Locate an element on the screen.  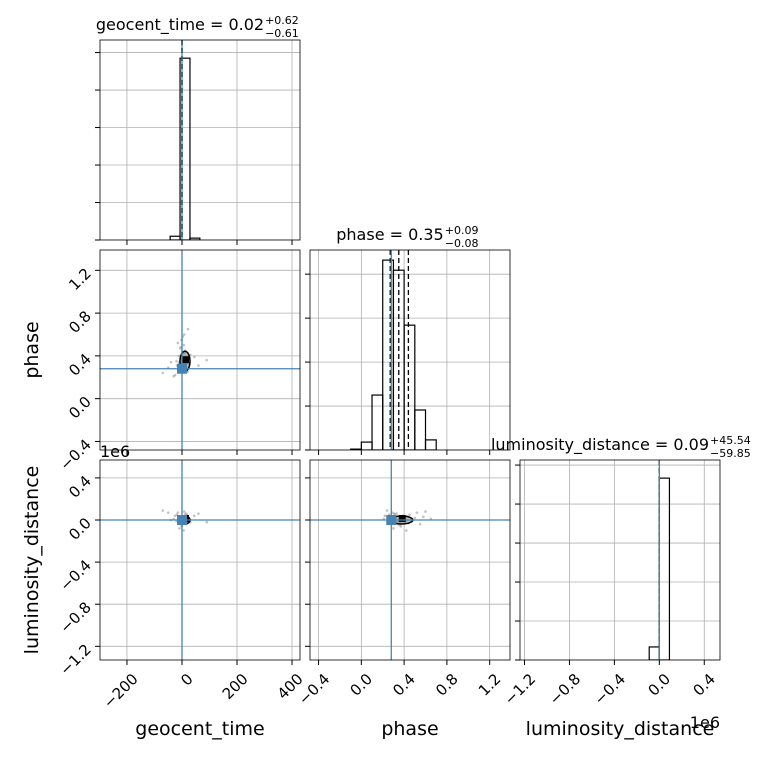
x-axis-label: phase is located at coordinates (409, 729).